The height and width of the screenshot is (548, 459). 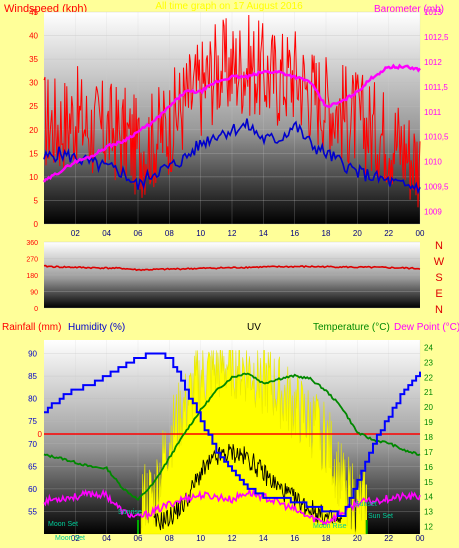 I want to click on humidity-y-ticks: 55 60 65 70 75 80 85 90 0, so click(x=35, y=433).